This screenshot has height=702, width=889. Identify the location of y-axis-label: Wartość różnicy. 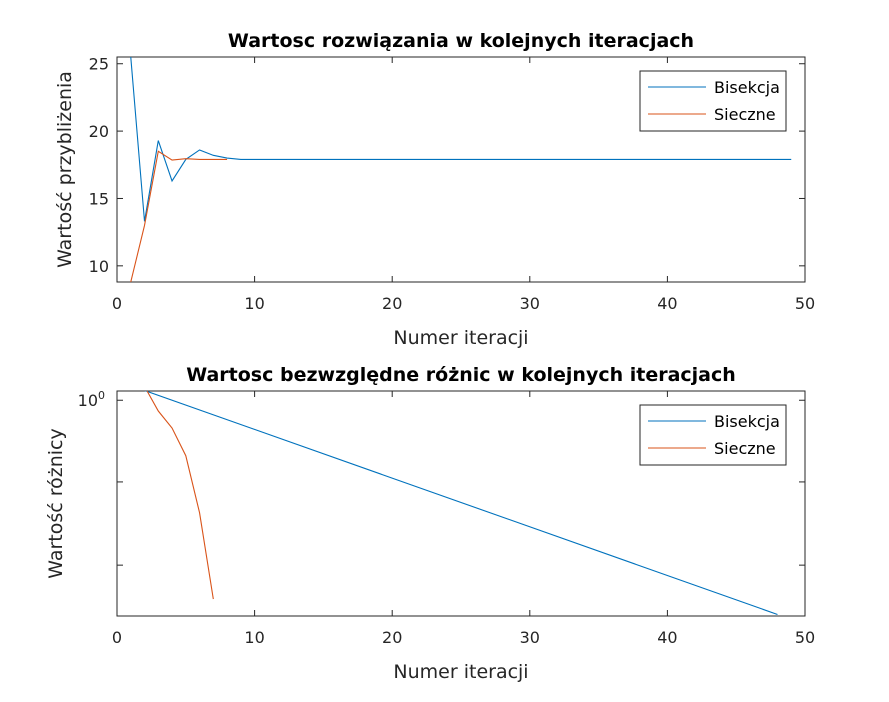
(56, 503).